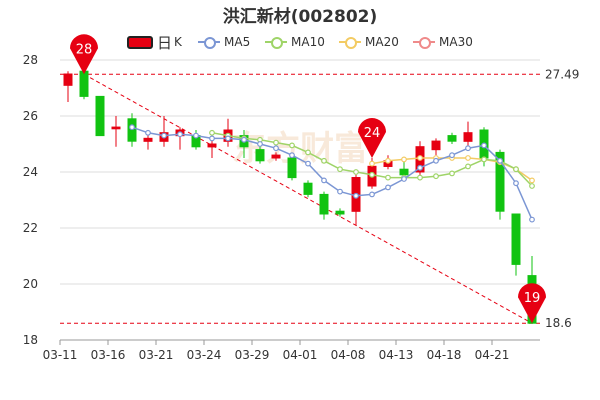  Describe the element at coordinates (30, 172) in the screenshot. I see `y-tick-label: 24` at that location.